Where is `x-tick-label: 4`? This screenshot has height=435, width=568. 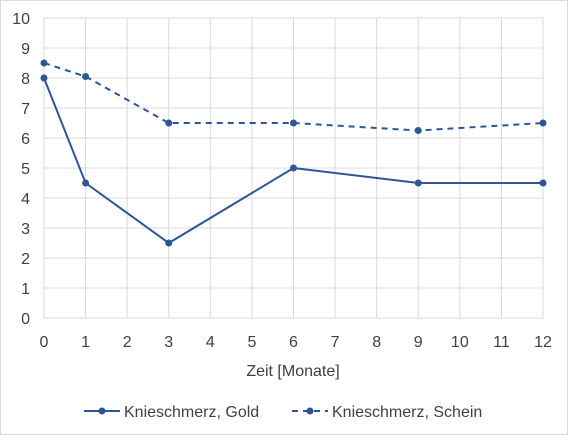
x-tick-label: 4 is located at coordinates (210, 342).